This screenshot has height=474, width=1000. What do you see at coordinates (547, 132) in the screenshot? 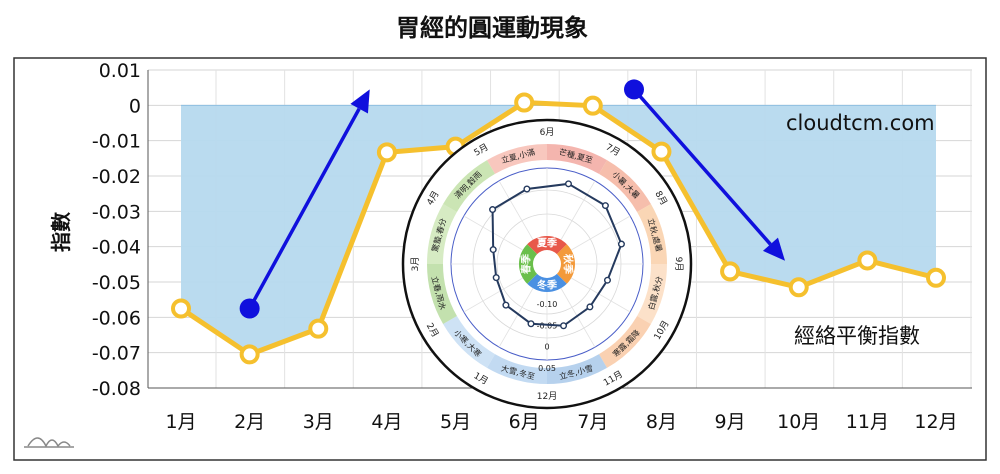
I see `month-label: 6月` at bounding box center [547, 132].